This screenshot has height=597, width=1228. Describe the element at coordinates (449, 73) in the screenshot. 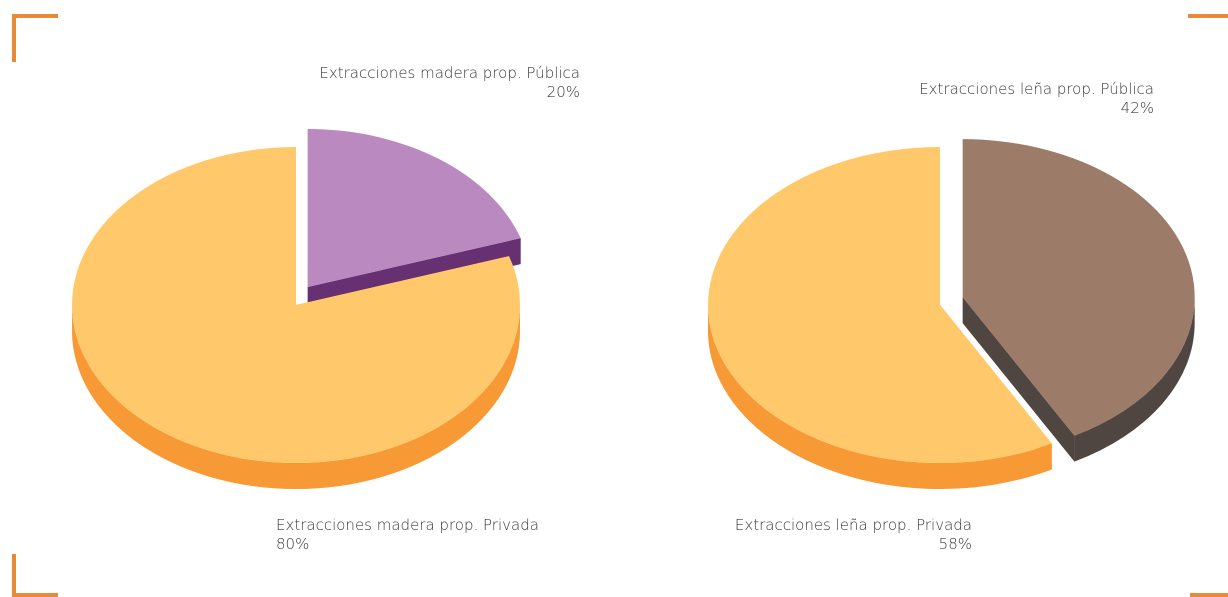

I see `pie1-label-publica-name: Extracciones madera prop. Pública` at that location.